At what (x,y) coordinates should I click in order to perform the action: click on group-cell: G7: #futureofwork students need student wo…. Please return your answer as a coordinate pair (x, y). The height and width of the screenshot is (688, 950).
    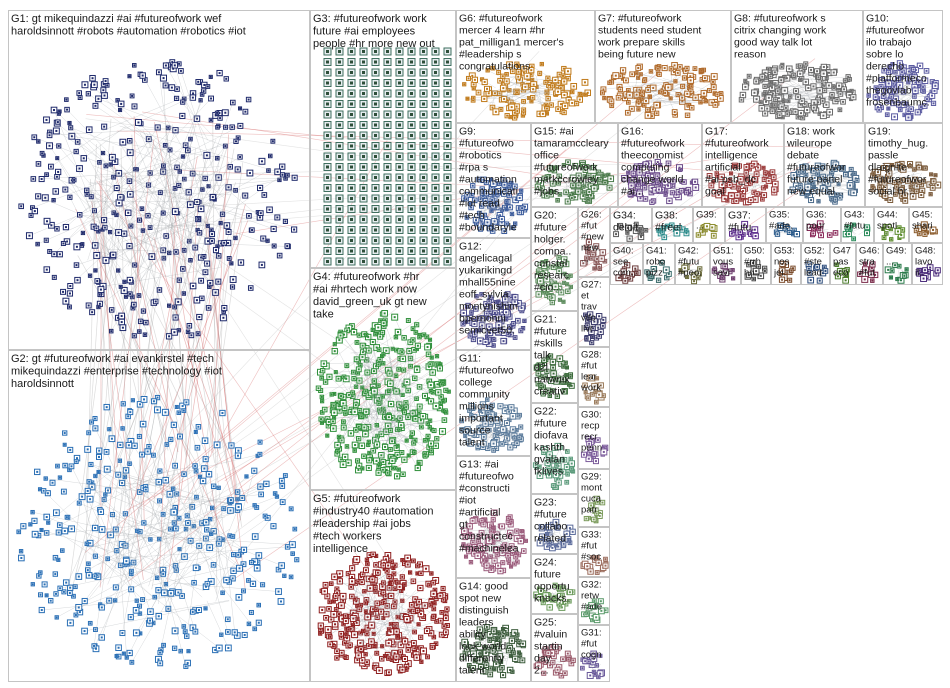
    Looking at the image, I should click on (663, 66).